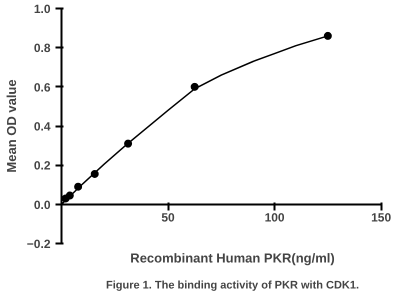 Image resolution: width=417 pixels, height=298 pixels. I want to click on caption: Figure 1. The binding activity of PKR with CDK1., so click(233, 286).